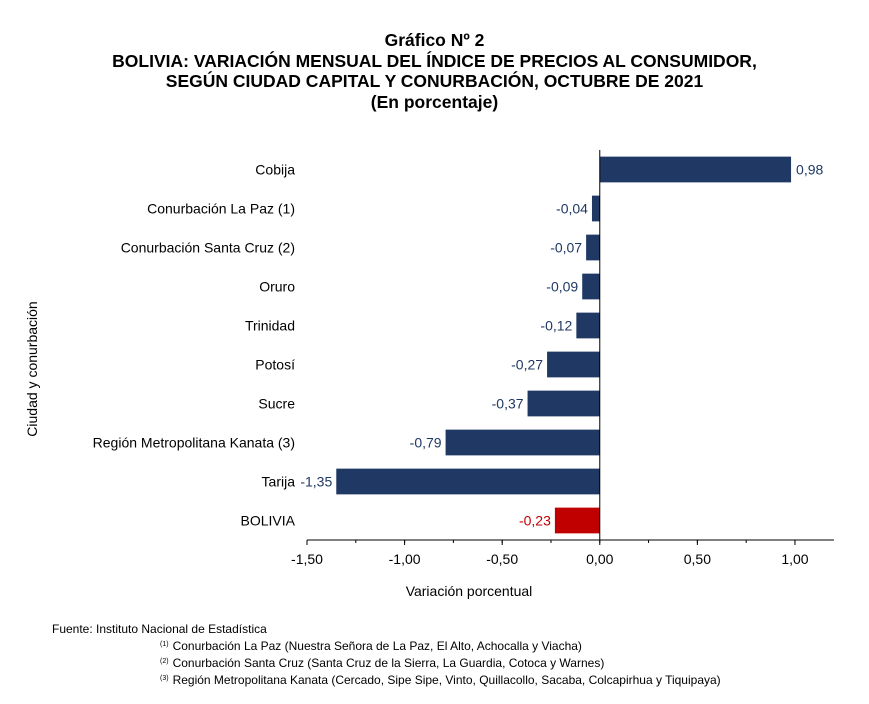 Image resolution: width=869 pixels, height=704 pixels. What do you see at coordinates (276, 404) in the screenshot?
I see `category-label-6: Sucre` at bounding box center [276, 404].